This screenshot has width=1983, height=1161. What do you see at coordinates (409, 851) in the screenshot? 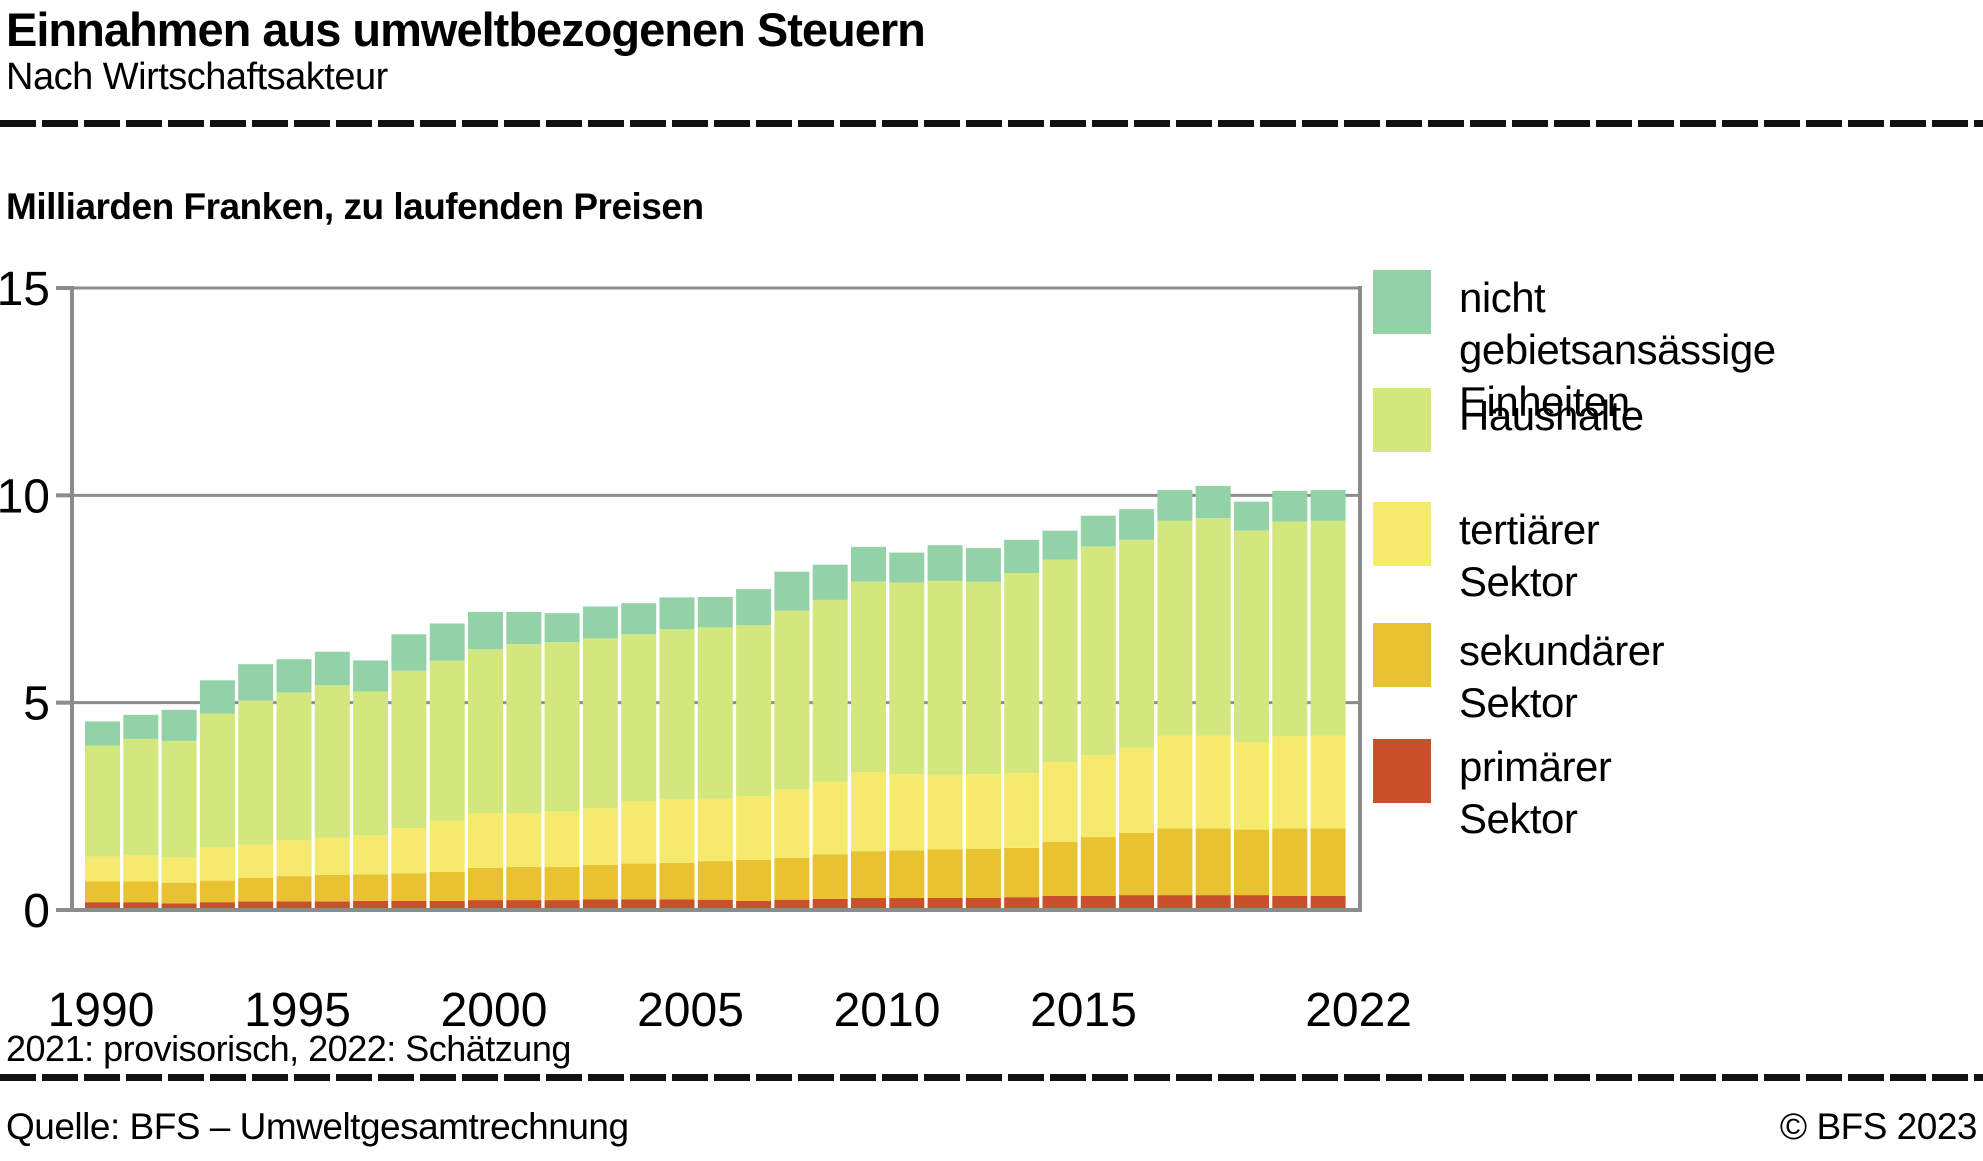
I see `bar-segment-1998-tertiärer-sektor` at bounding box center [409, 851].